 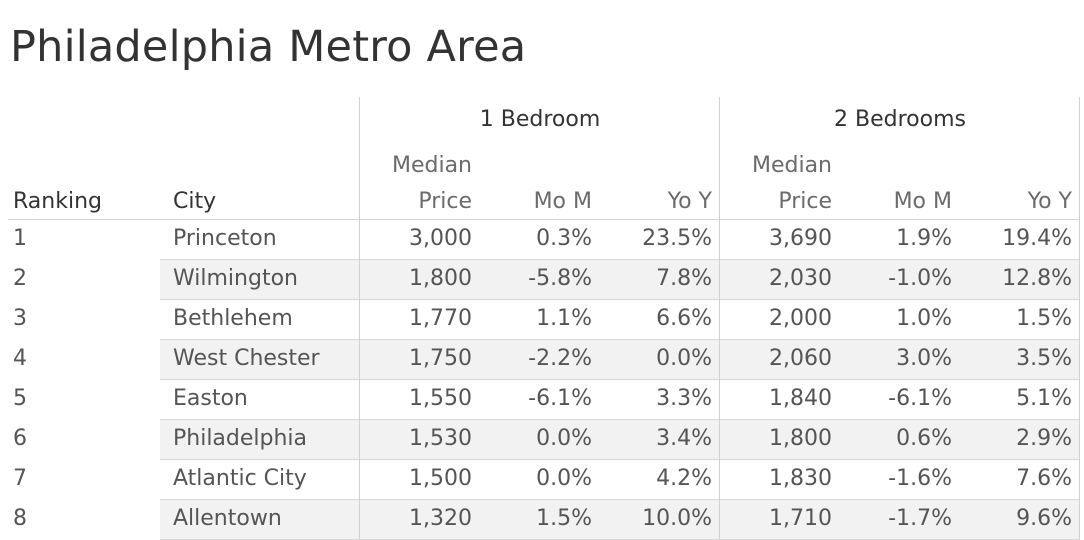 I want to click on city-cell: West Chester, so click(x=246, y=358).